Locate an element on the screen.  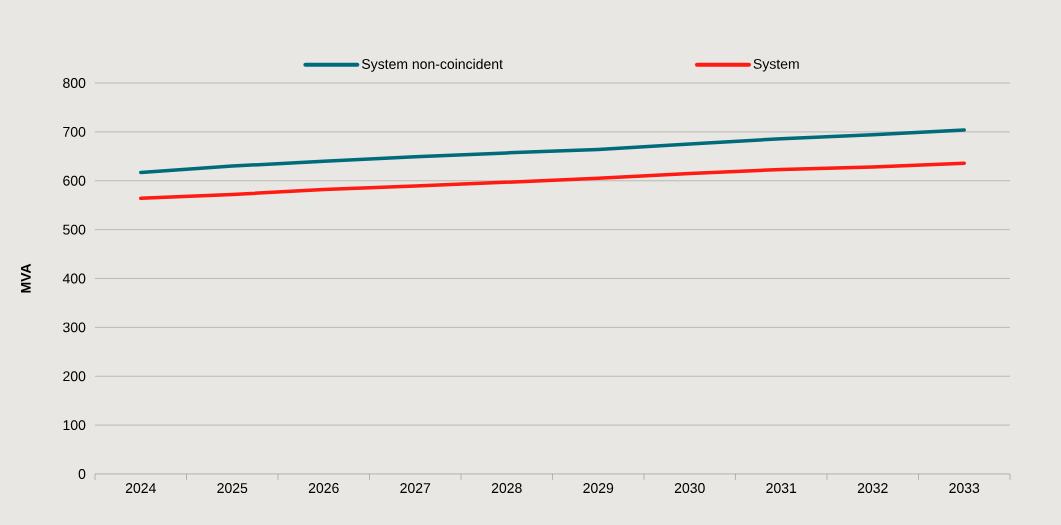
x-tick-label: 2024 is located at coordinates (140, 488).